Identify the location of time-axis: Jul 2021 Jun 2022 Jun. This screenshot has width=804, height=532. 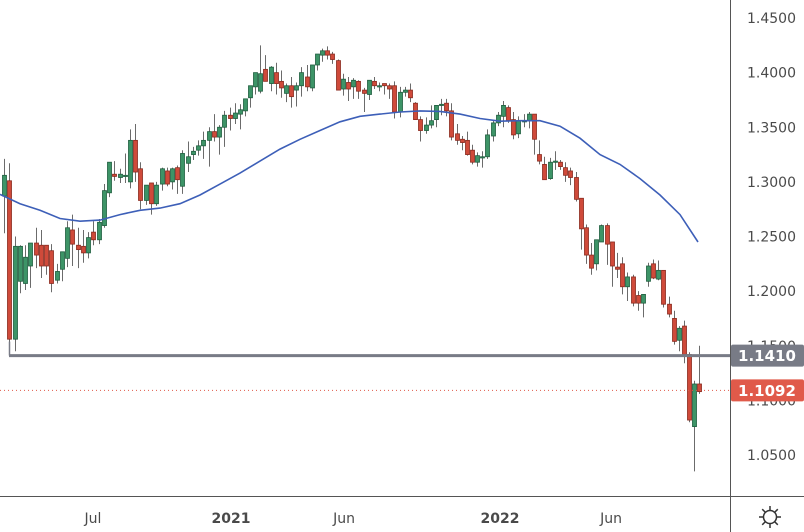
(353, 519).